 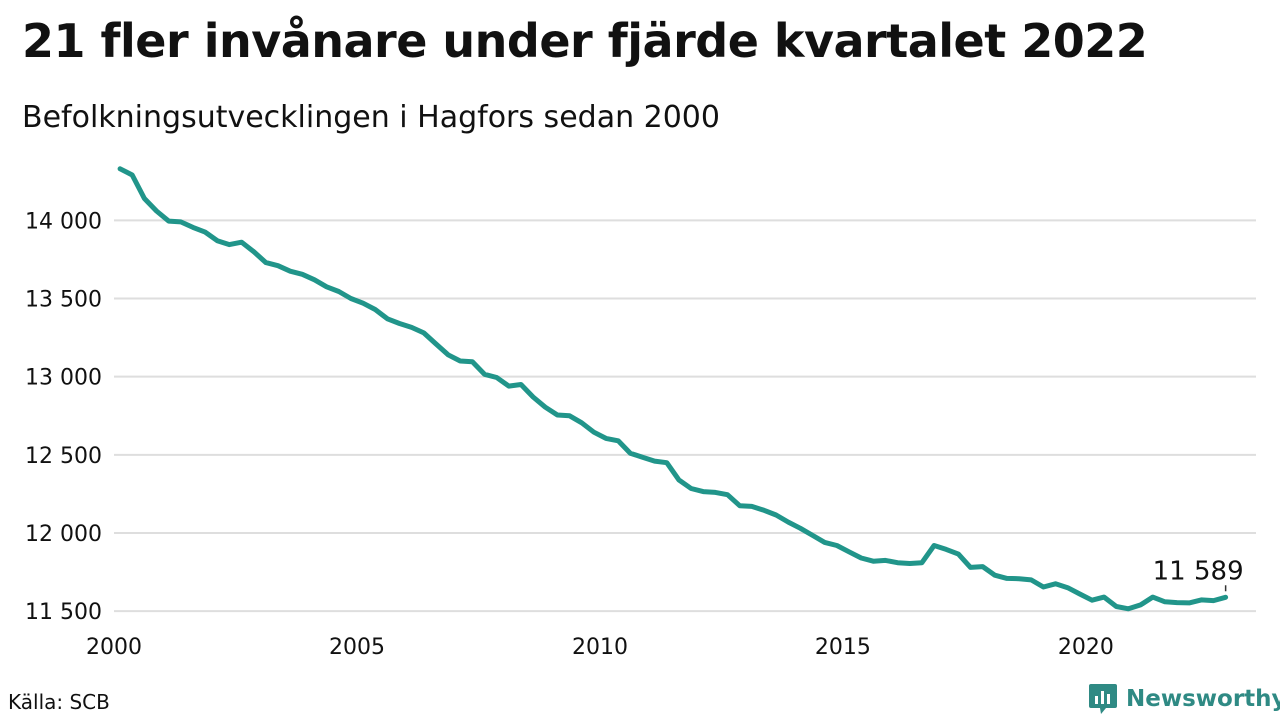 What do you see at coordinates (1198, 571) in the screenshot?
I see `end-value-label: 11 589` at bounding box center [1198, 571].